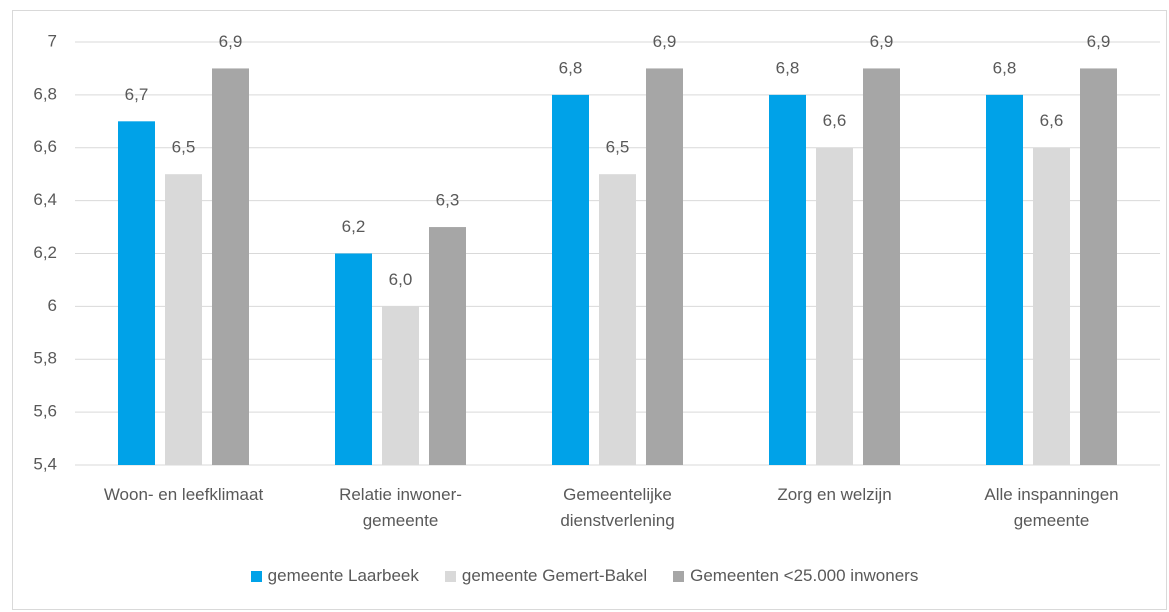 Image resolution: width=1169 pixels, height=612 pixels. Describe the element at coordinates (45, 411) in the screenshot. I see `y-tick-label: 5,6` at that location.